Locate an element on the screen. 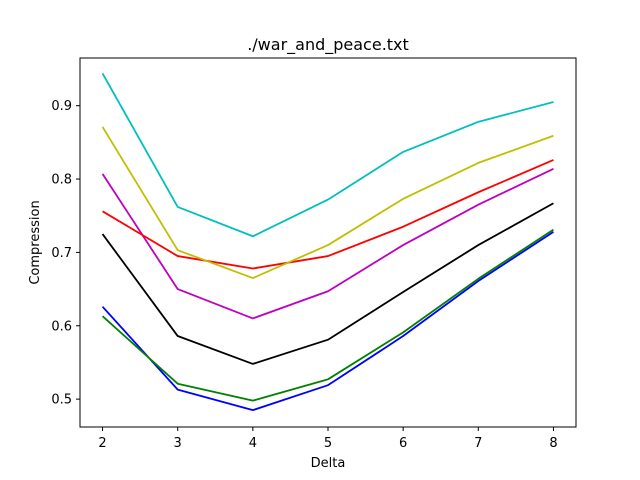 This screenshot has height=480, width=640. x-axis: 2 3 4 5 6 7 8 is located at coordinates (328, 439).